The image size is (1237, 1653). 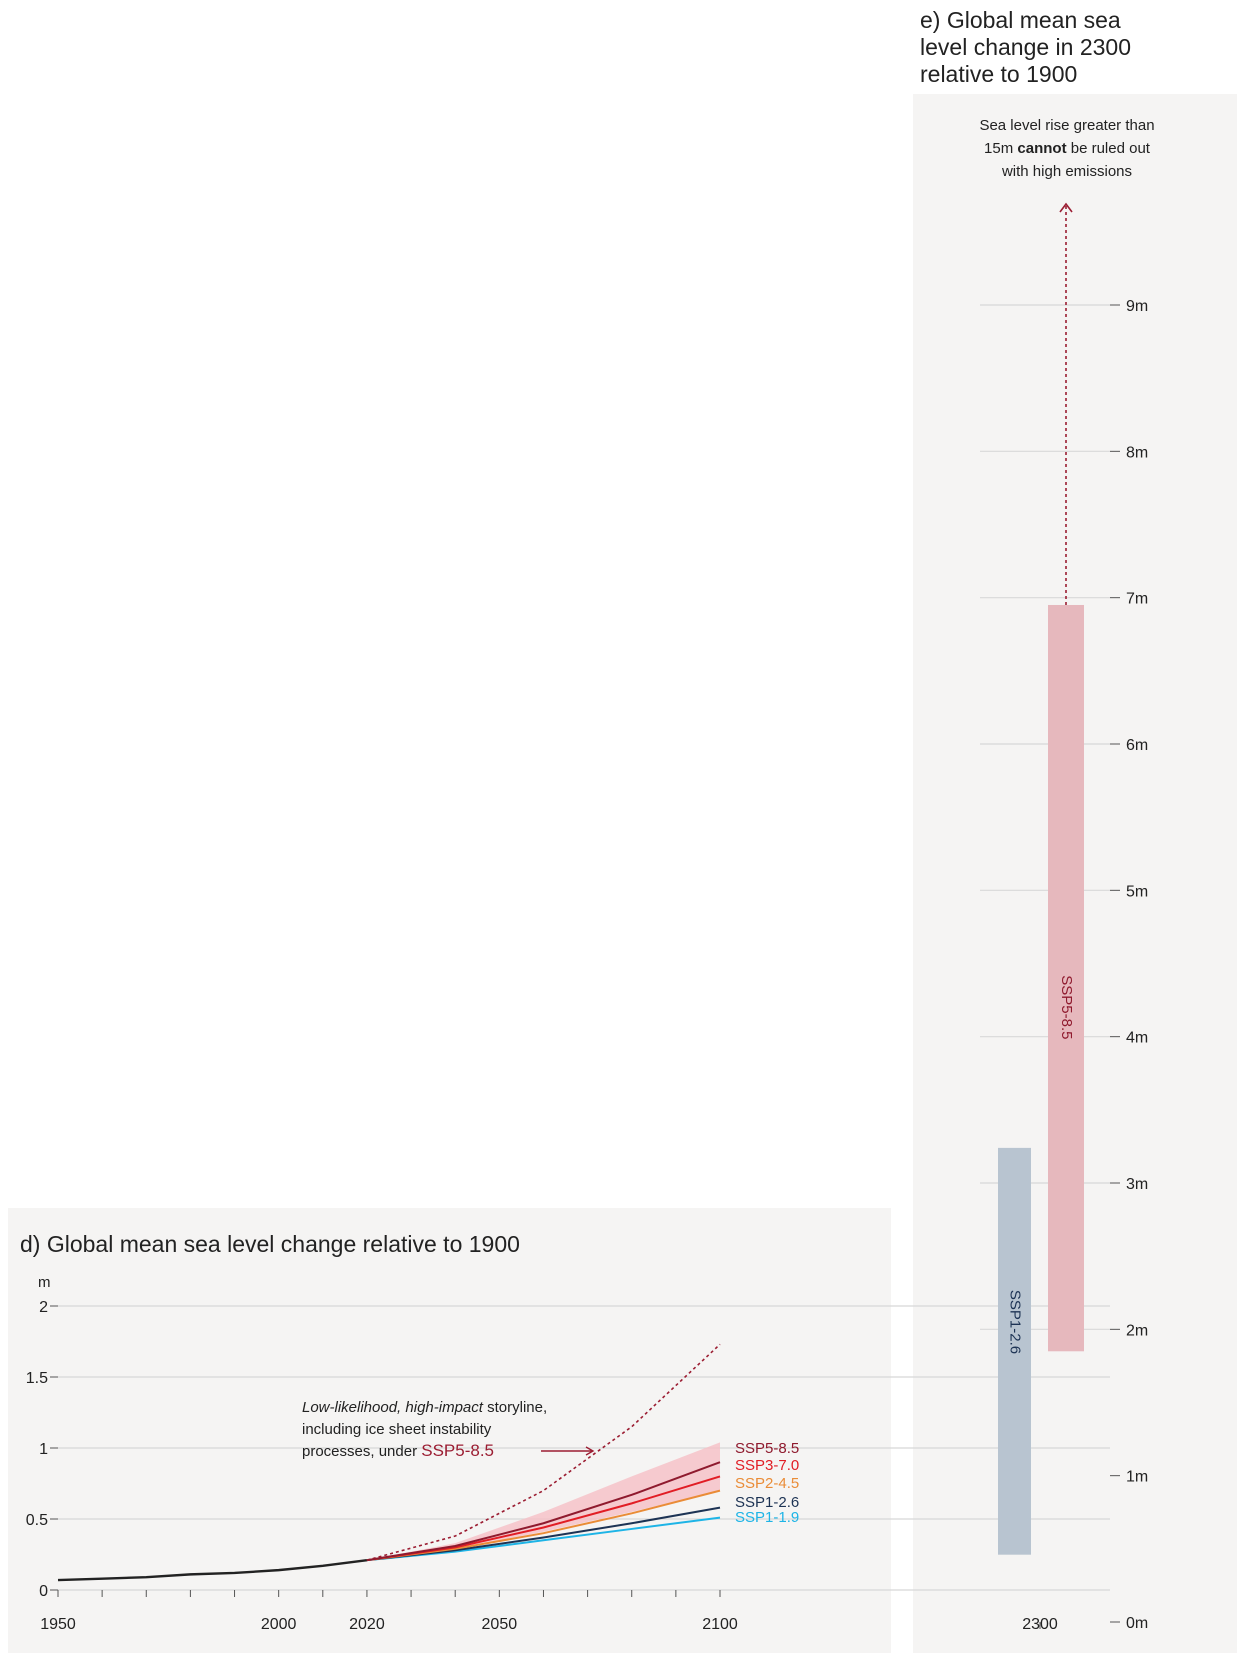 I want to click on panel-e-title-line-1: e) Global mean sea, so click(x=1020, y=20).